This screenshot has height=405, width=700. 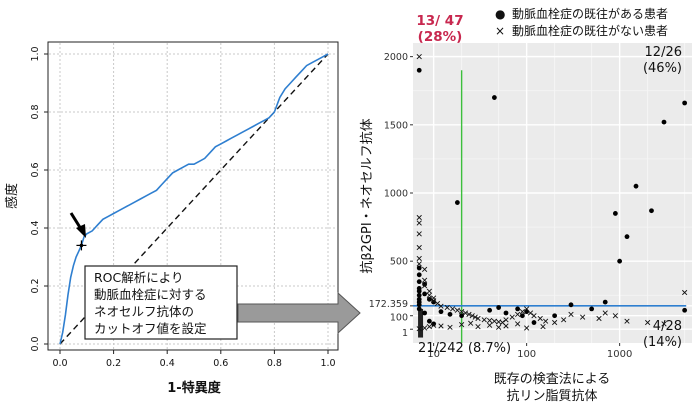 I want to click on legend: ● 動脈血栓症の既往がある患者 × 動脈血栓症の既往がない患者, so click(x=581, y=22).